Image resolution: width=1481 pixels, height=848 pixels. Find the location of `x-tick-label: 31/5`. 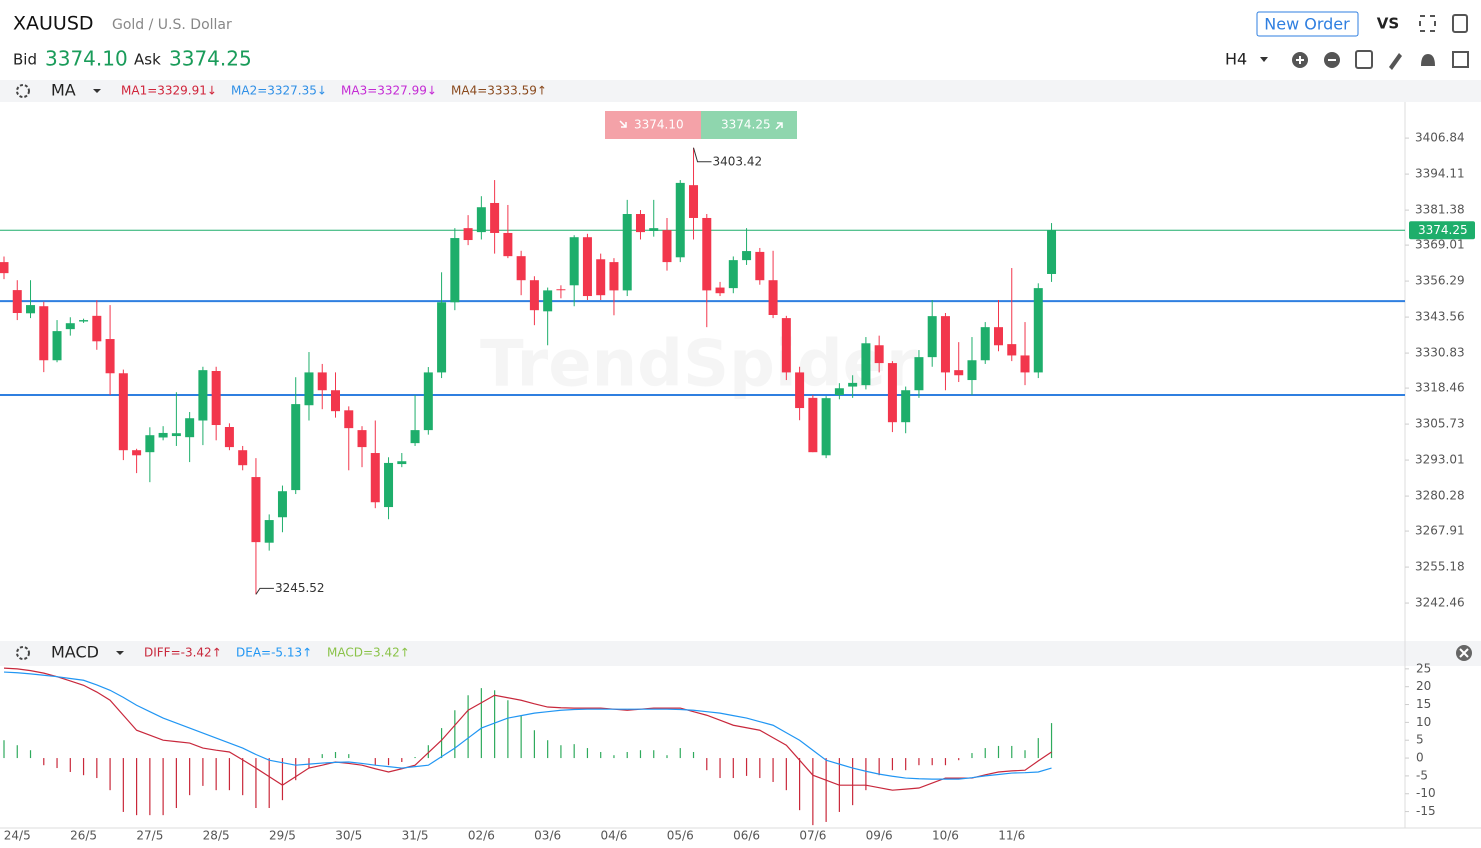

x-tick-label: 31/5 is located at coordinates (415, 836).